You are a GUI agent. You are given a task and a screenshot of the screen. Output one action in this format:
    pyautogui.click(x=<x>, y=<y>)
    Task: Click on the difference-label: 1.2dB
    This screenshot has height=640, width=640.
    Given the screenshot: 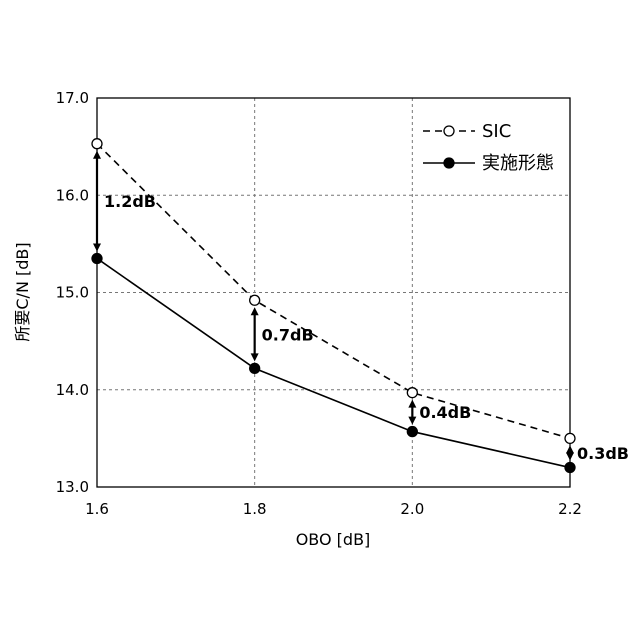 What is the action you would take?
    pyautogui.click(x=130, y=201)
    